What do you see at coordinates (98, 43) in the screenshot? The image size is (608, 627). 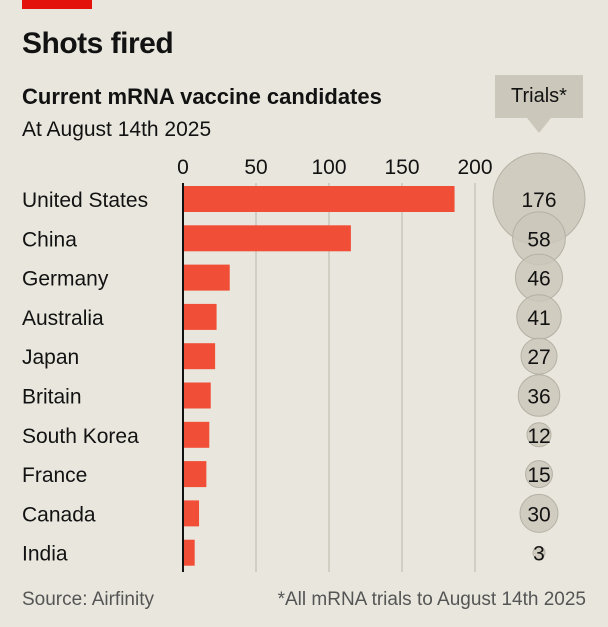 I see `chart-title: Shots fired` at bounding box center [98, 43].